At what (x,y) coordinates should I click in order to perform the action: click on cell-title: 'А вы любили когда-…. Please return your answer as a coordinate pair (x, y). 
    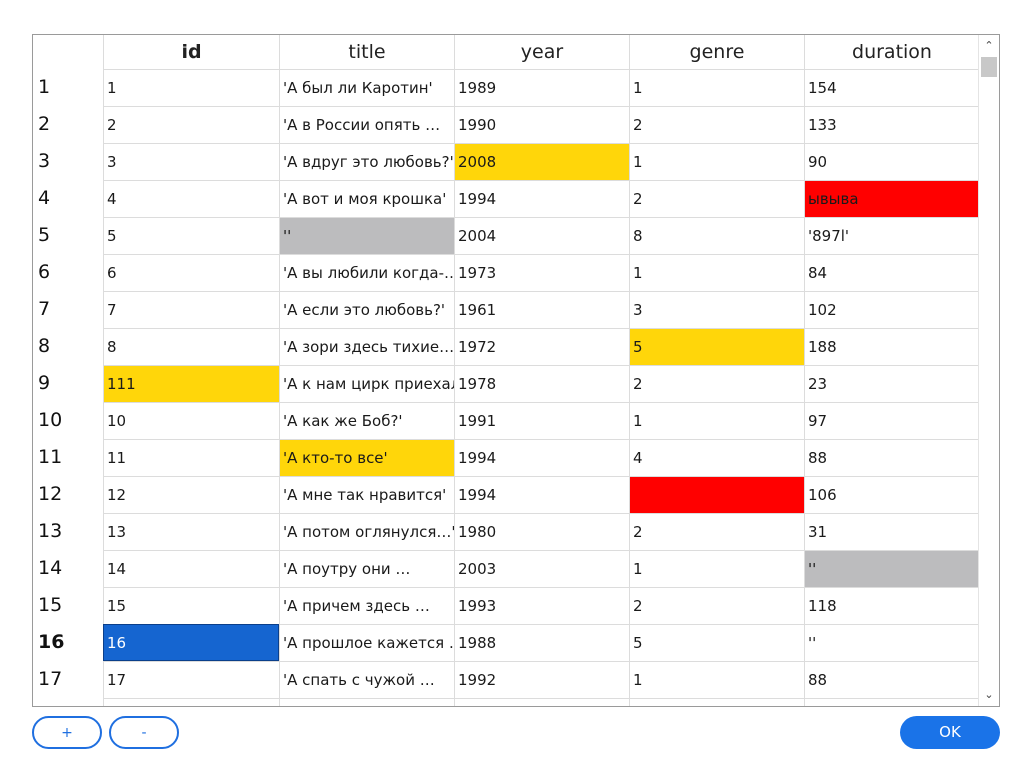
    Looking at the image, I should click on (366, 272).